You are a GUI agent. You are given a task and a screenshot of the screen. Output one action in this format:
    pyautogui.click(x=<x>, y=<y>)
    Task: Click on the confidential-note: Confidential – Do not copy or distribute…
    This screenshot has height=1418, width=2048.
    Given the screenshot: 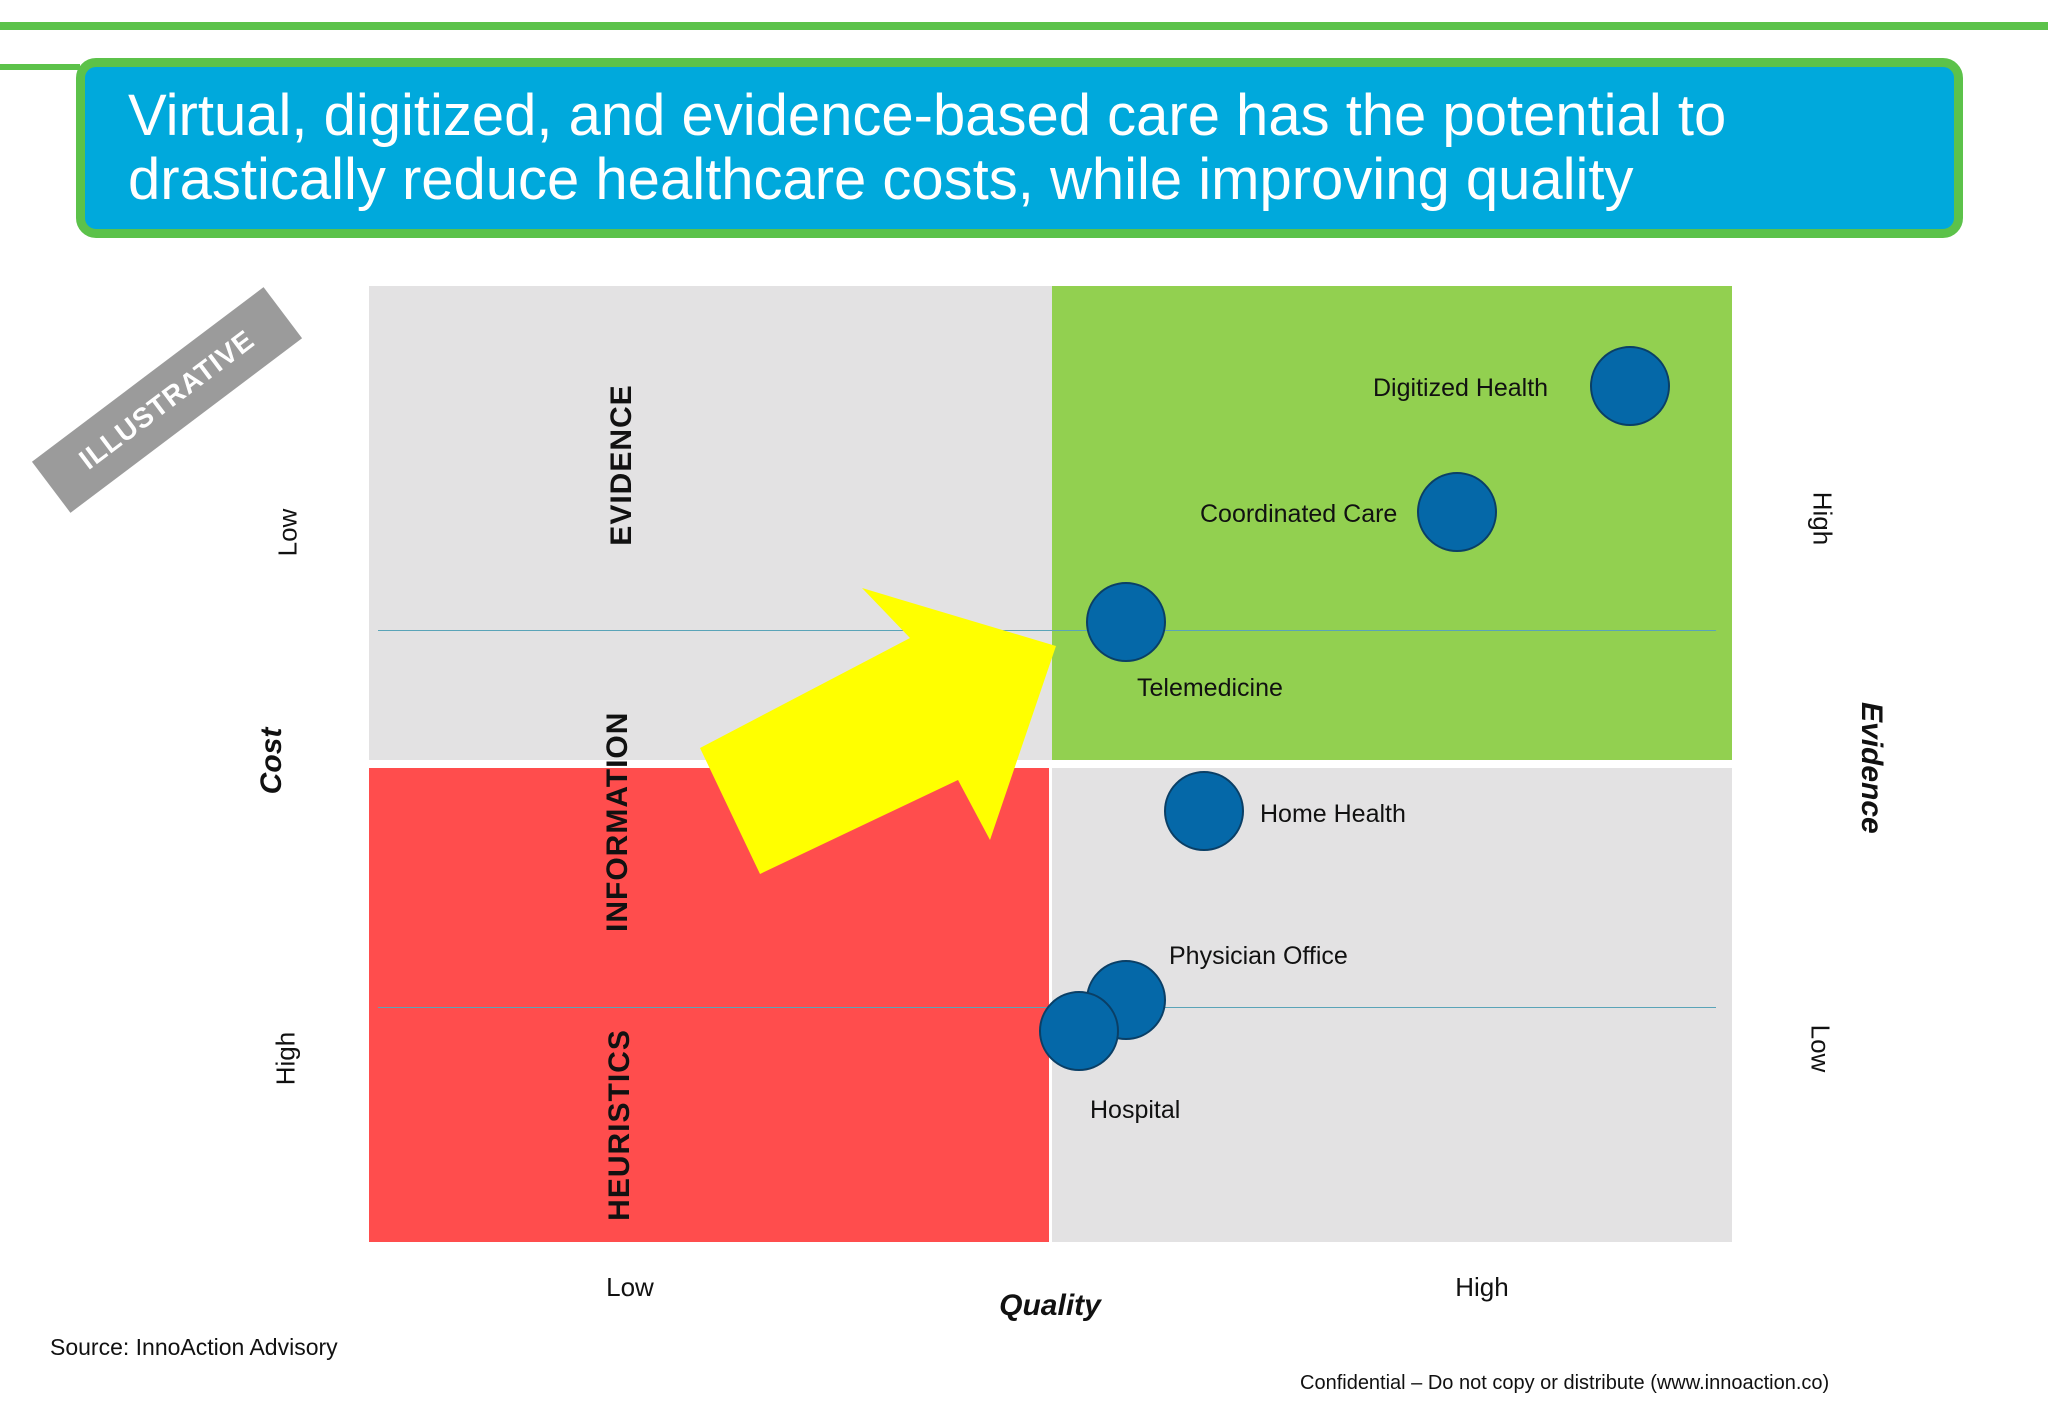 What is the action you would take?
    pyautogui.click(x=1565, y=1383)
    